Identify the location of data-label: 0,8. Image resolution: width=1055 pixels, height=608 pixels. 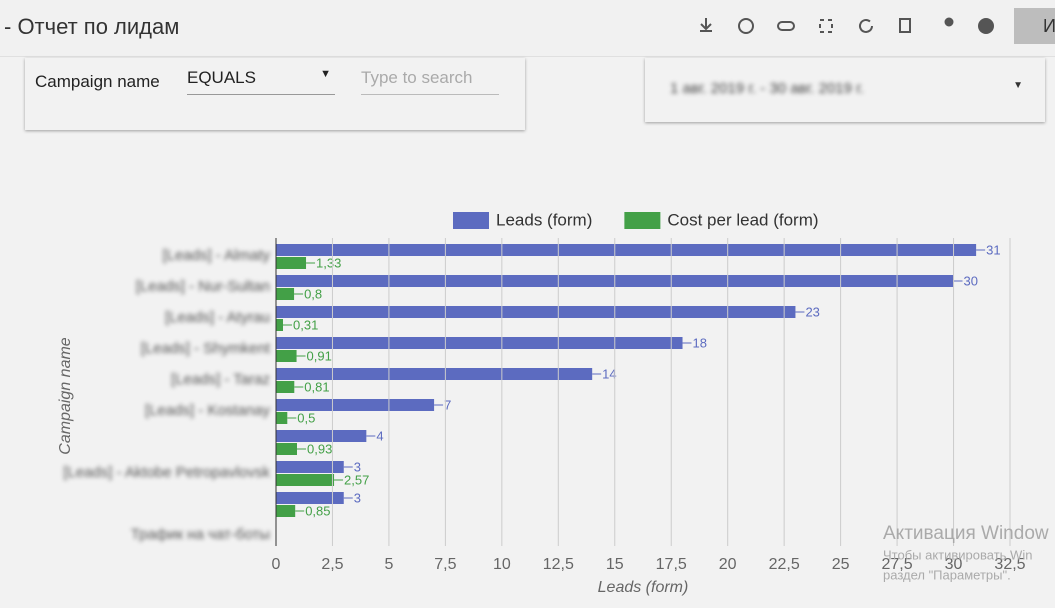
(313, 293).